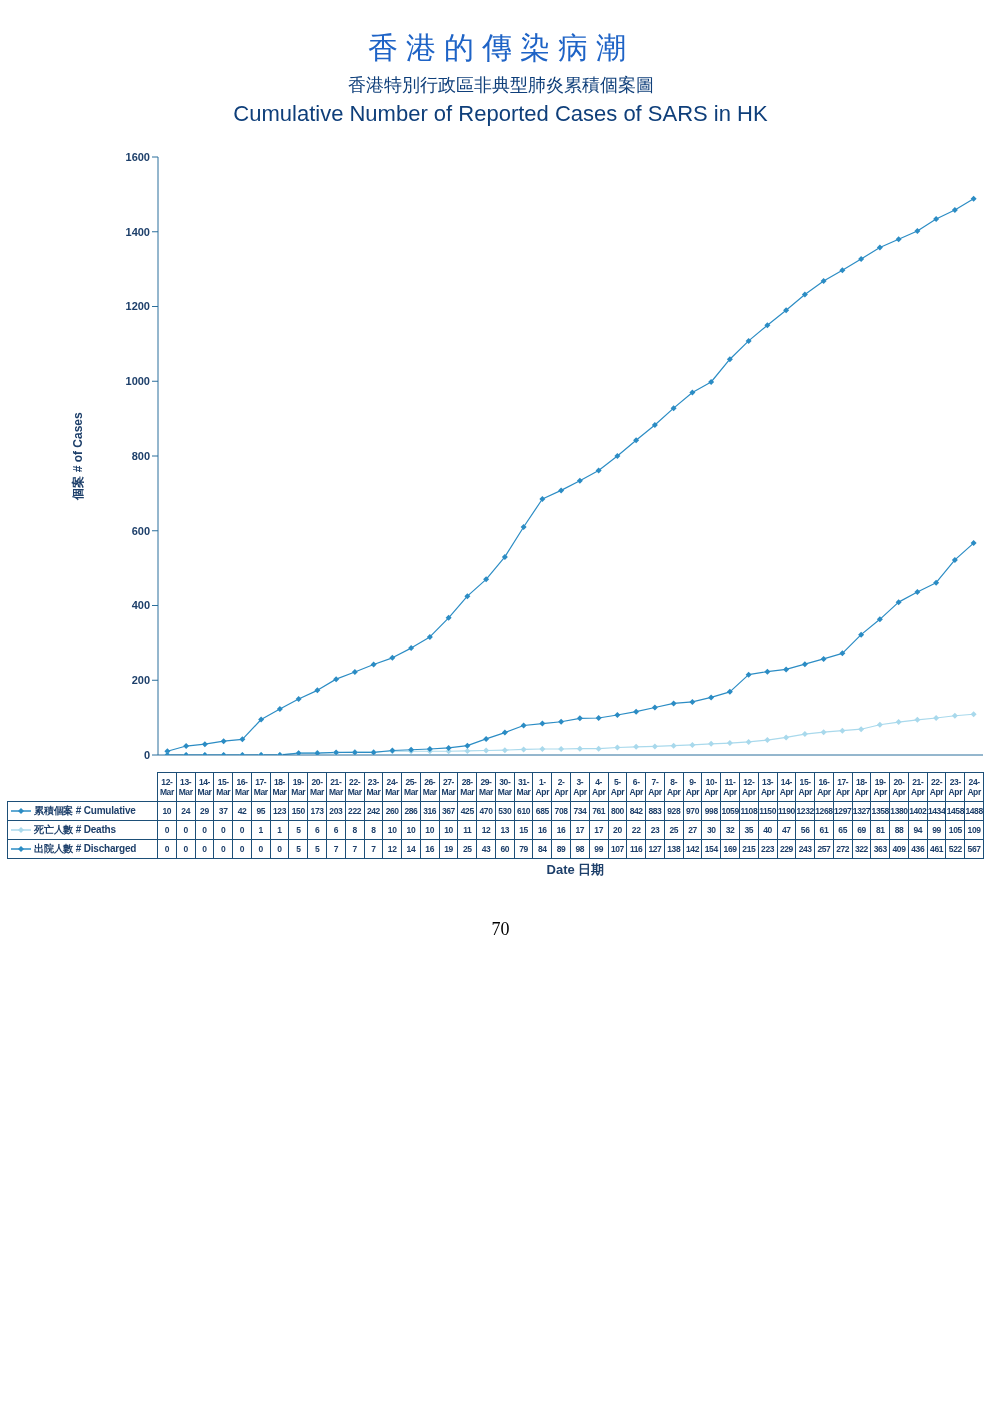  What do you see at coordinates (899, 830) in the screenshot?
I see `data-label: 88` at bounding box center [899, 830].